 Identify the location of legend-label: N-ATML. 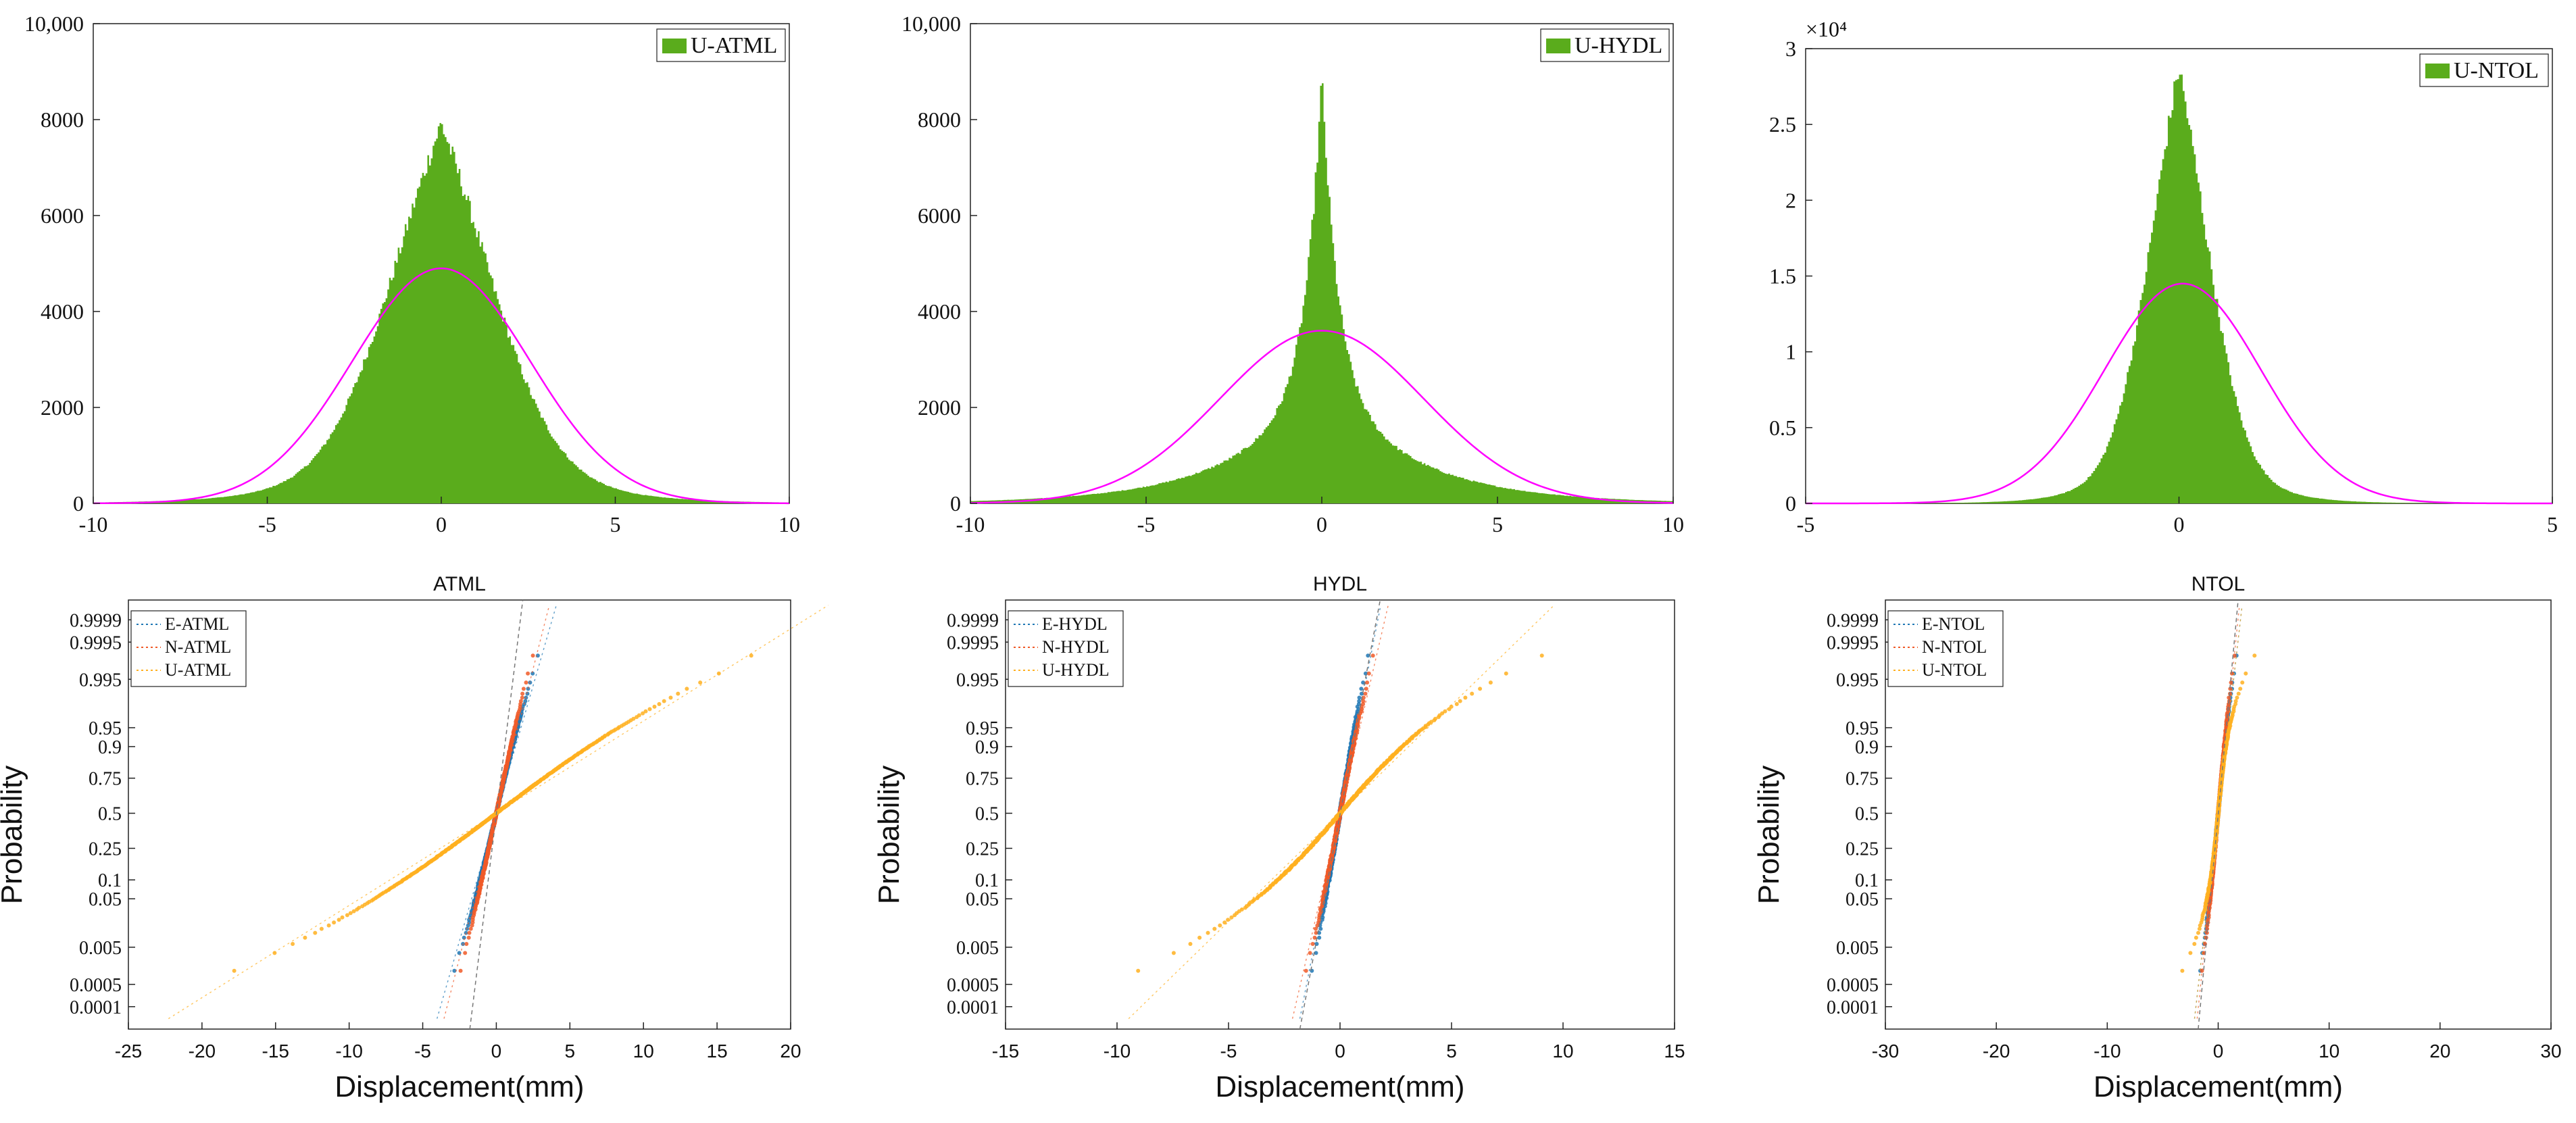
(198, 647).